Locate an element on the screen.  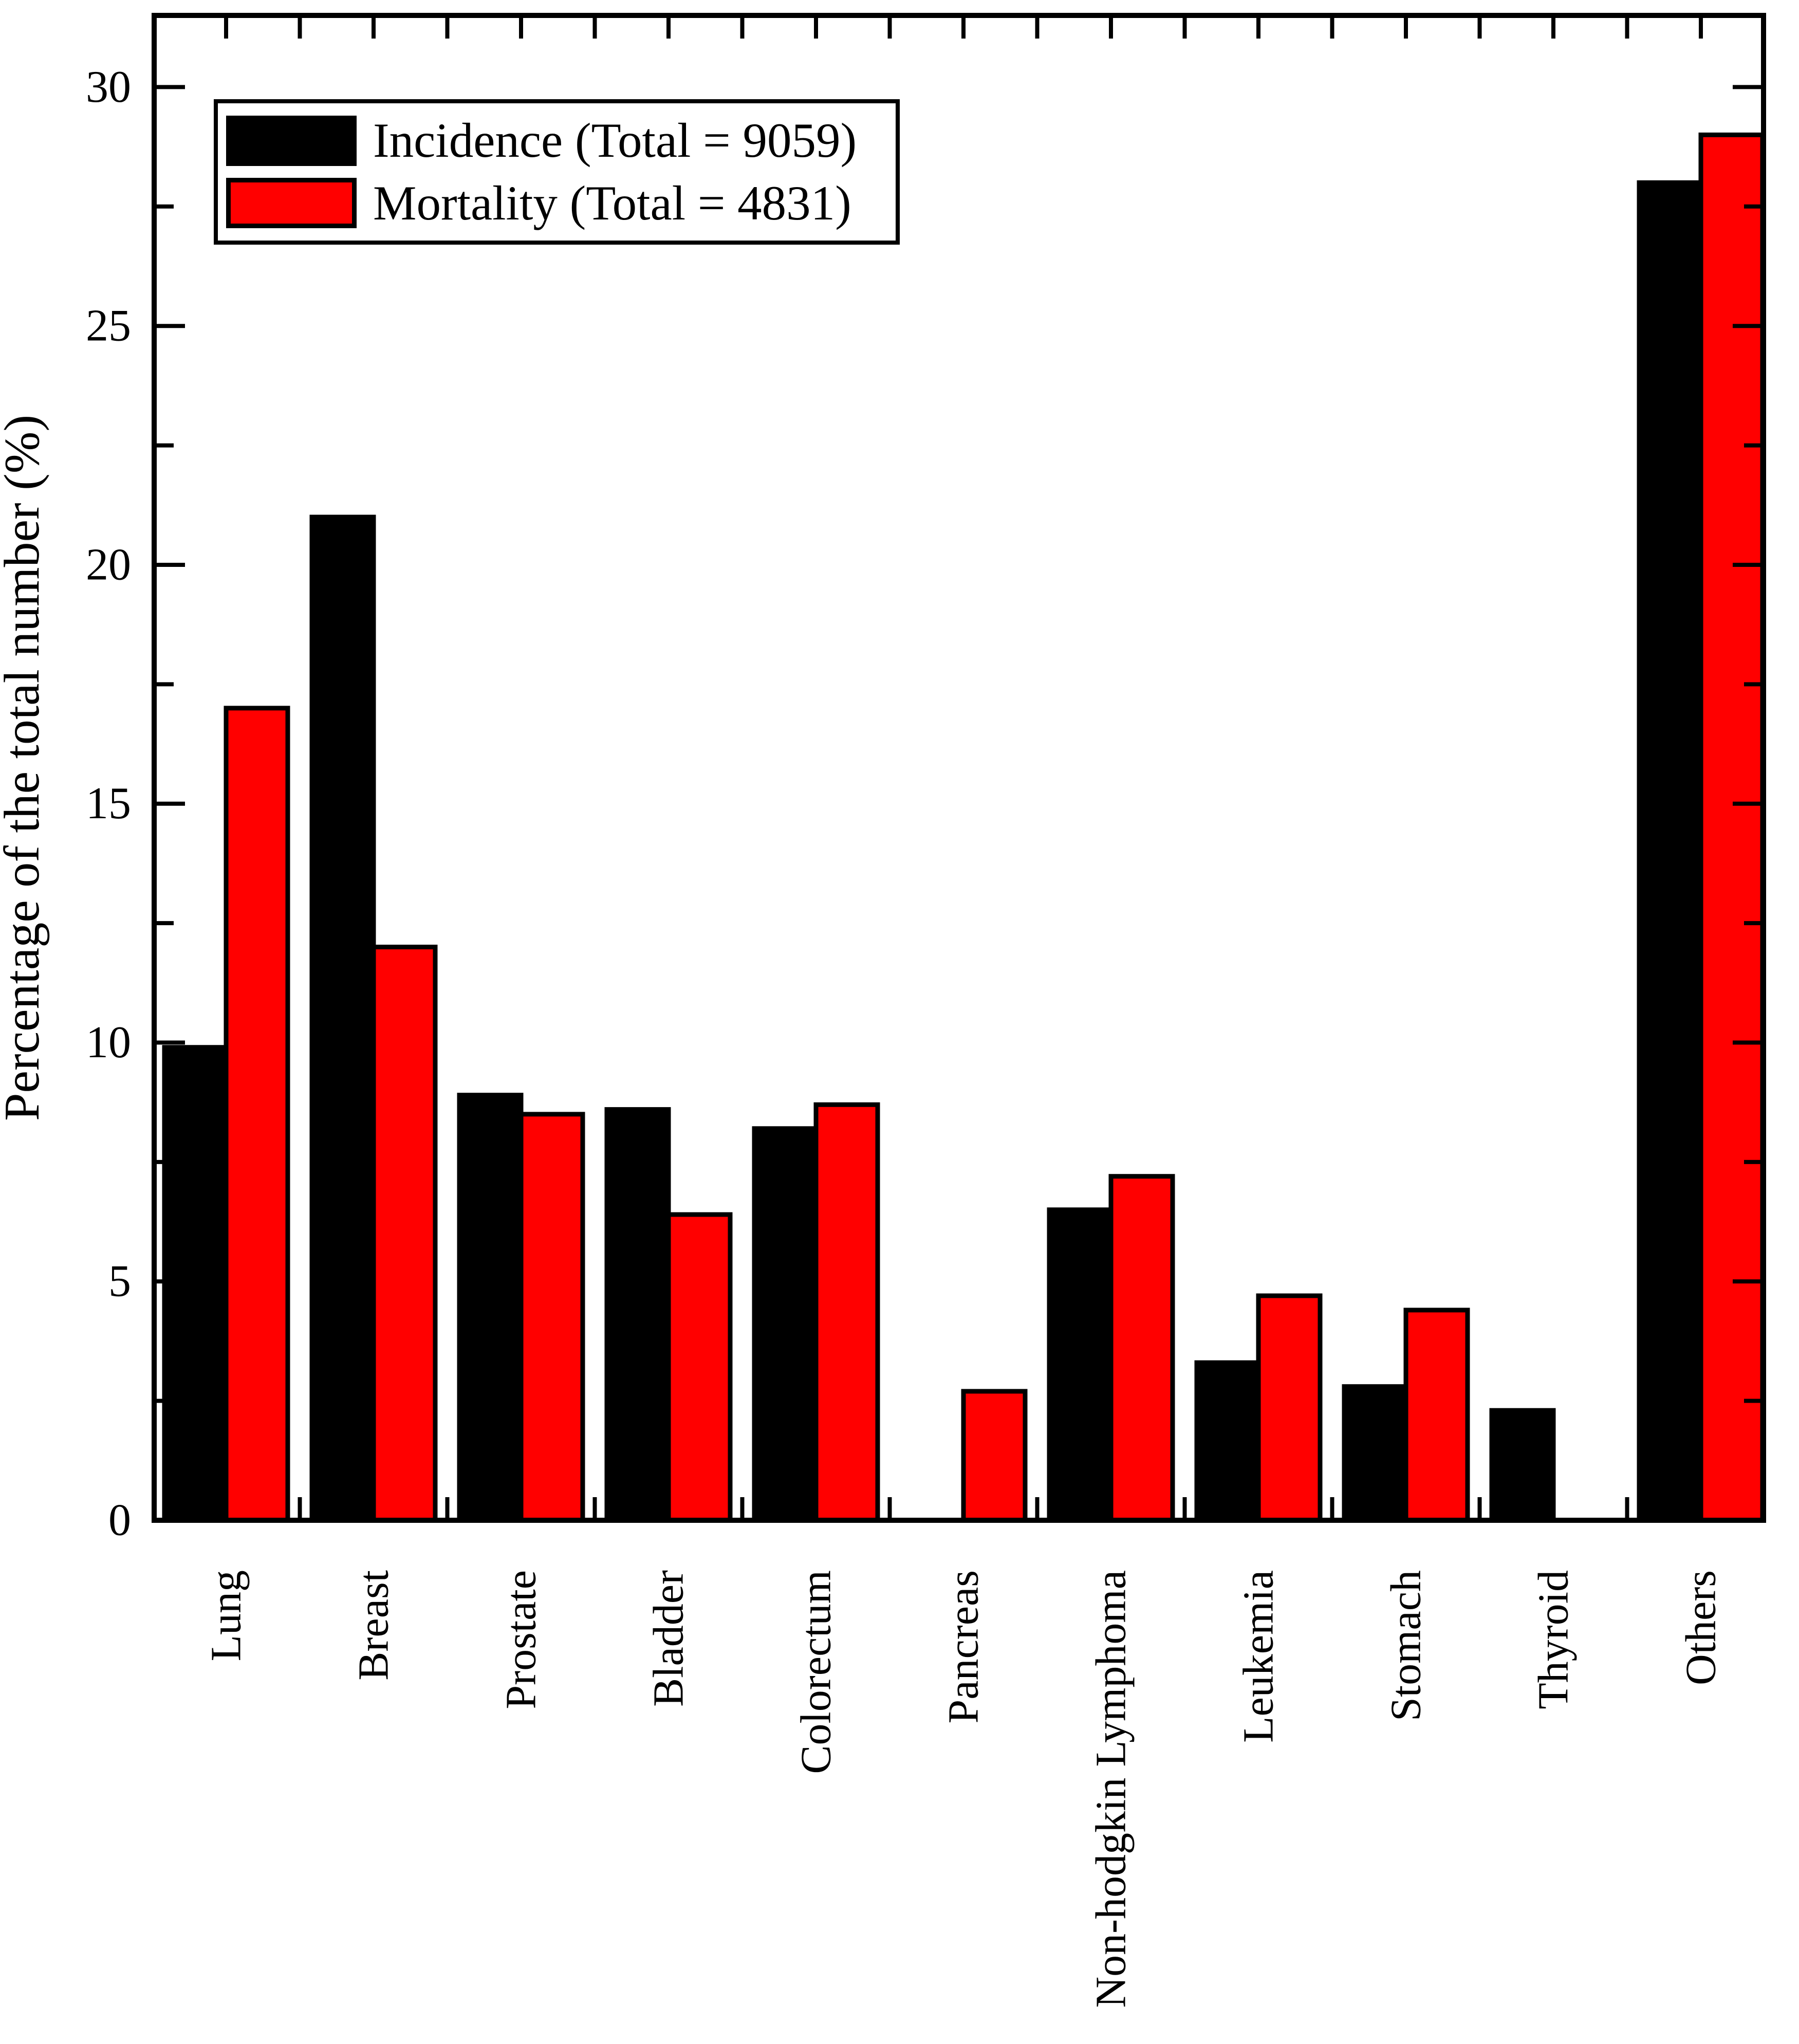
legend-row-incidence: Incidence (Total = 9059) is located at coordinates (561, 140).